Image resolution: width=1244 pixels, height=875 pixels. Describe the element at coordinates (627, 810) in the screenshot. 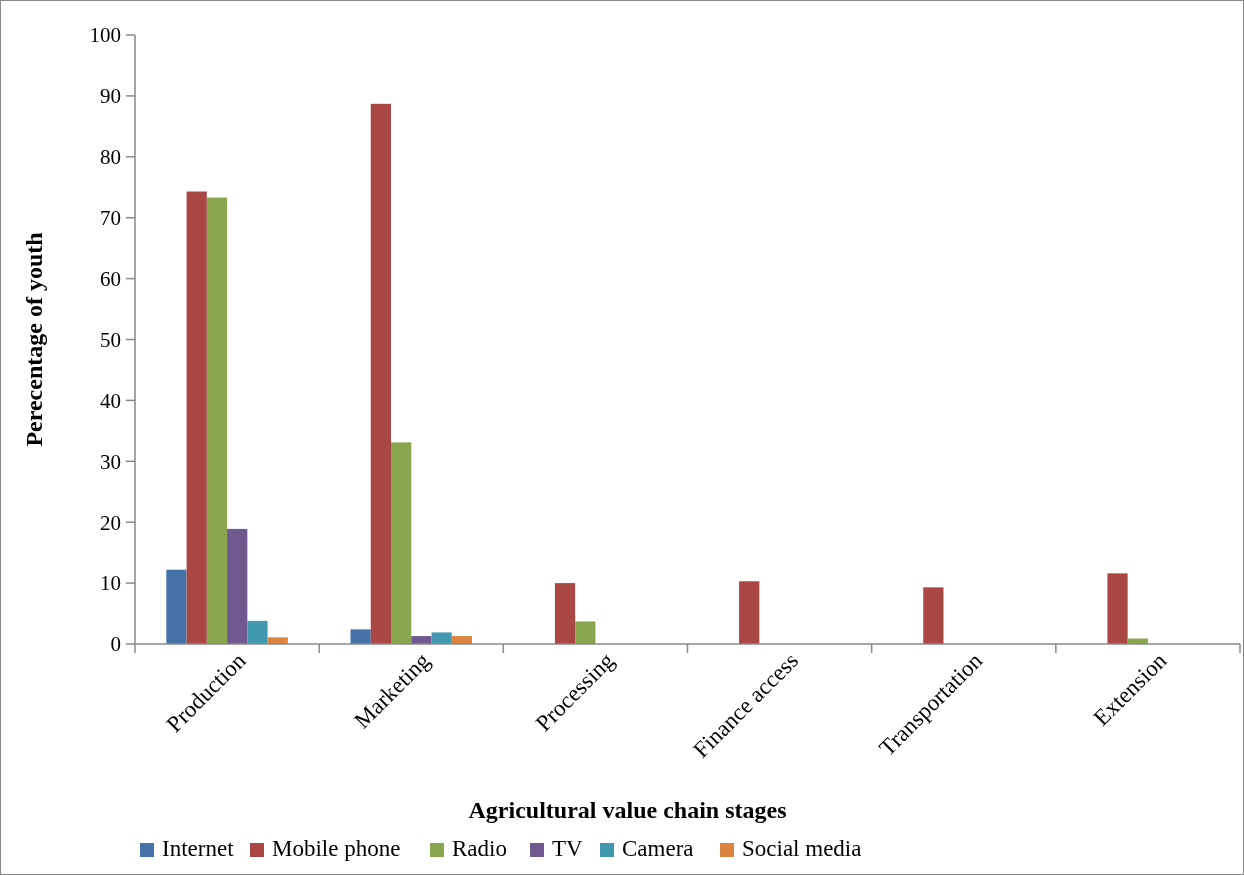

I see `x-axis-title: Agricultural value chain stages` at that location.